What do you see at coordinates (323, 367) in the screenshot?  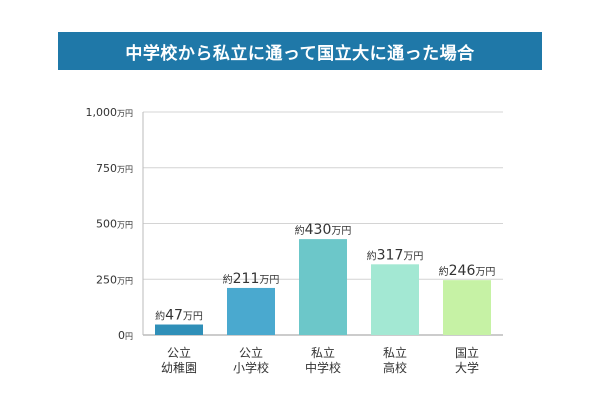 I see `x-tick-label: 中学校` at bounding box center [323, 367].